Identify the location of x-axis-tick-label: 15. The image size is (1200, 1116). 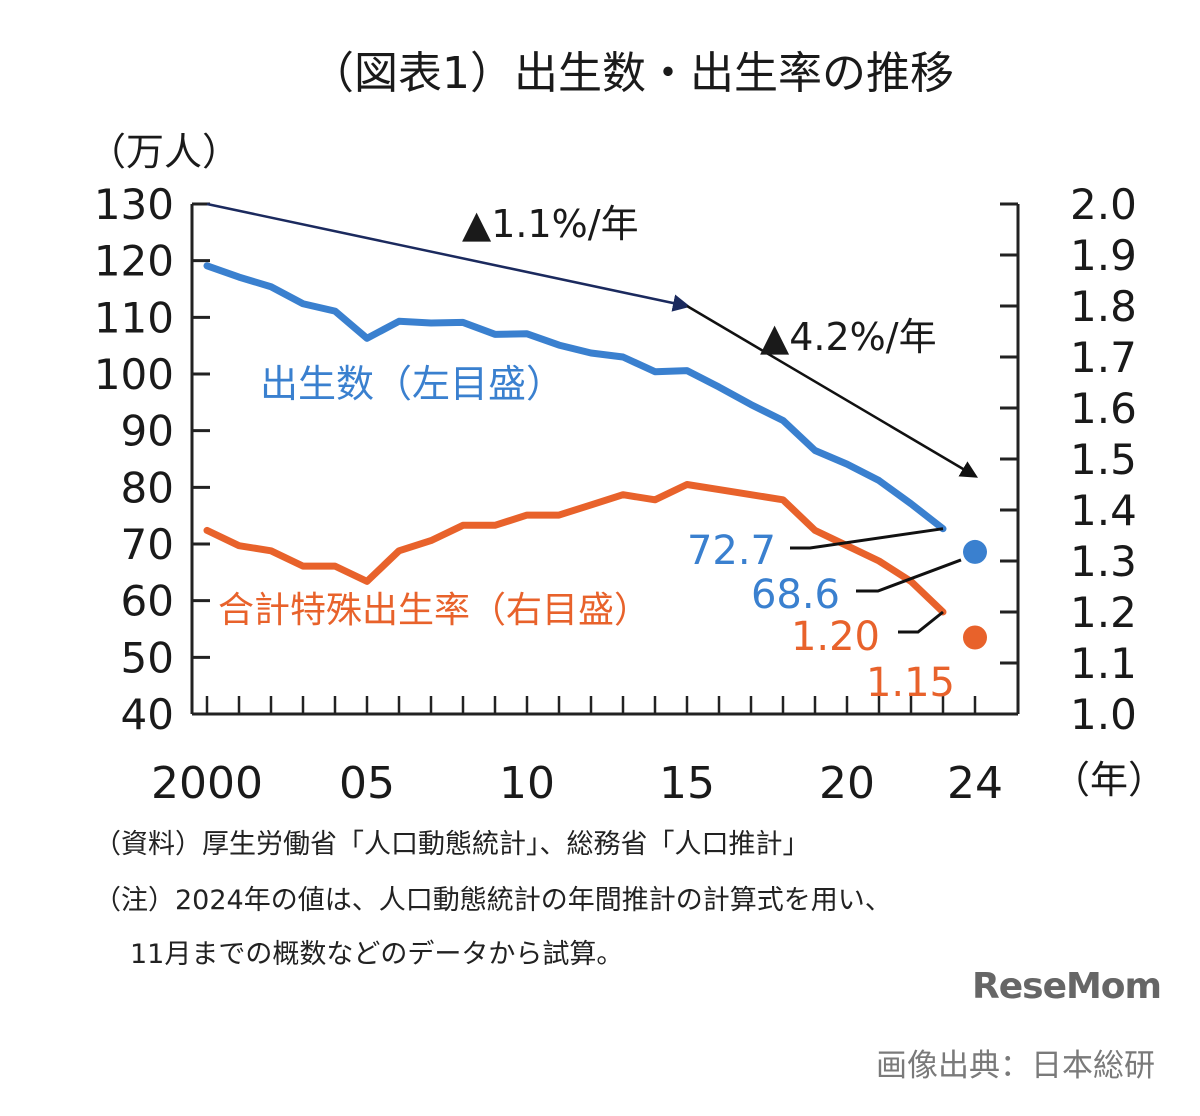
(687, 783).